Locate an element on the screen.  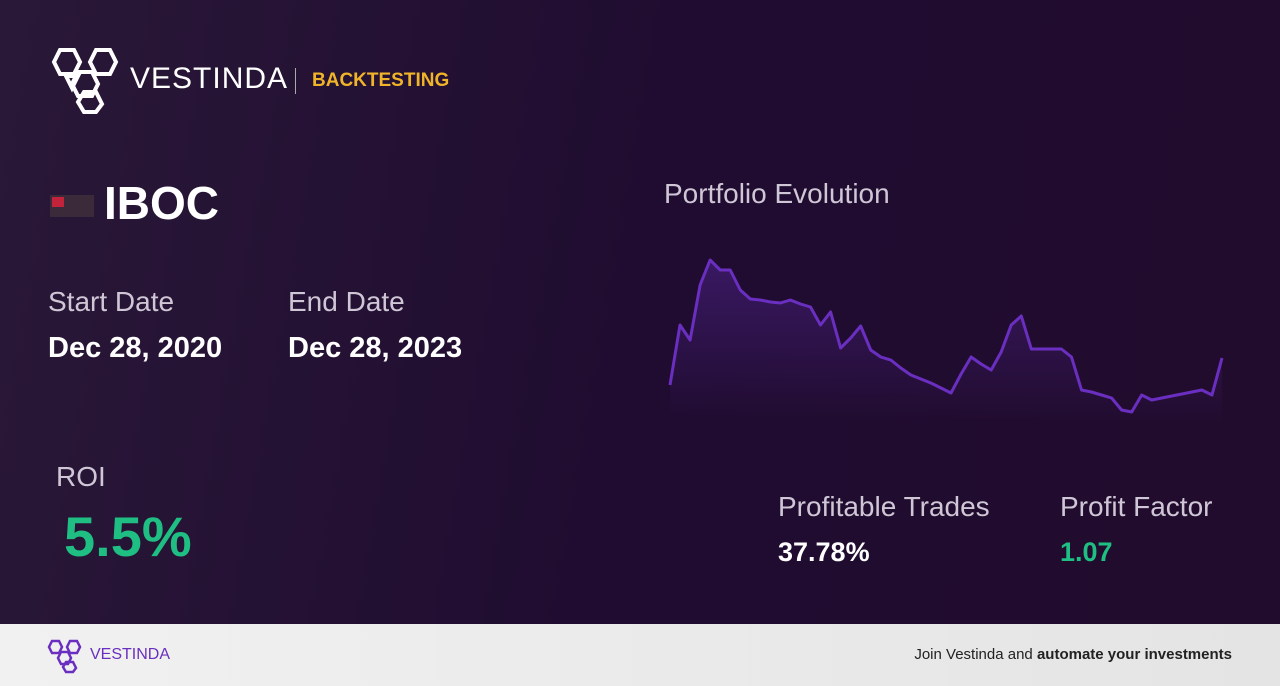
start-label: Start Date is located at coordinates (111, 301).